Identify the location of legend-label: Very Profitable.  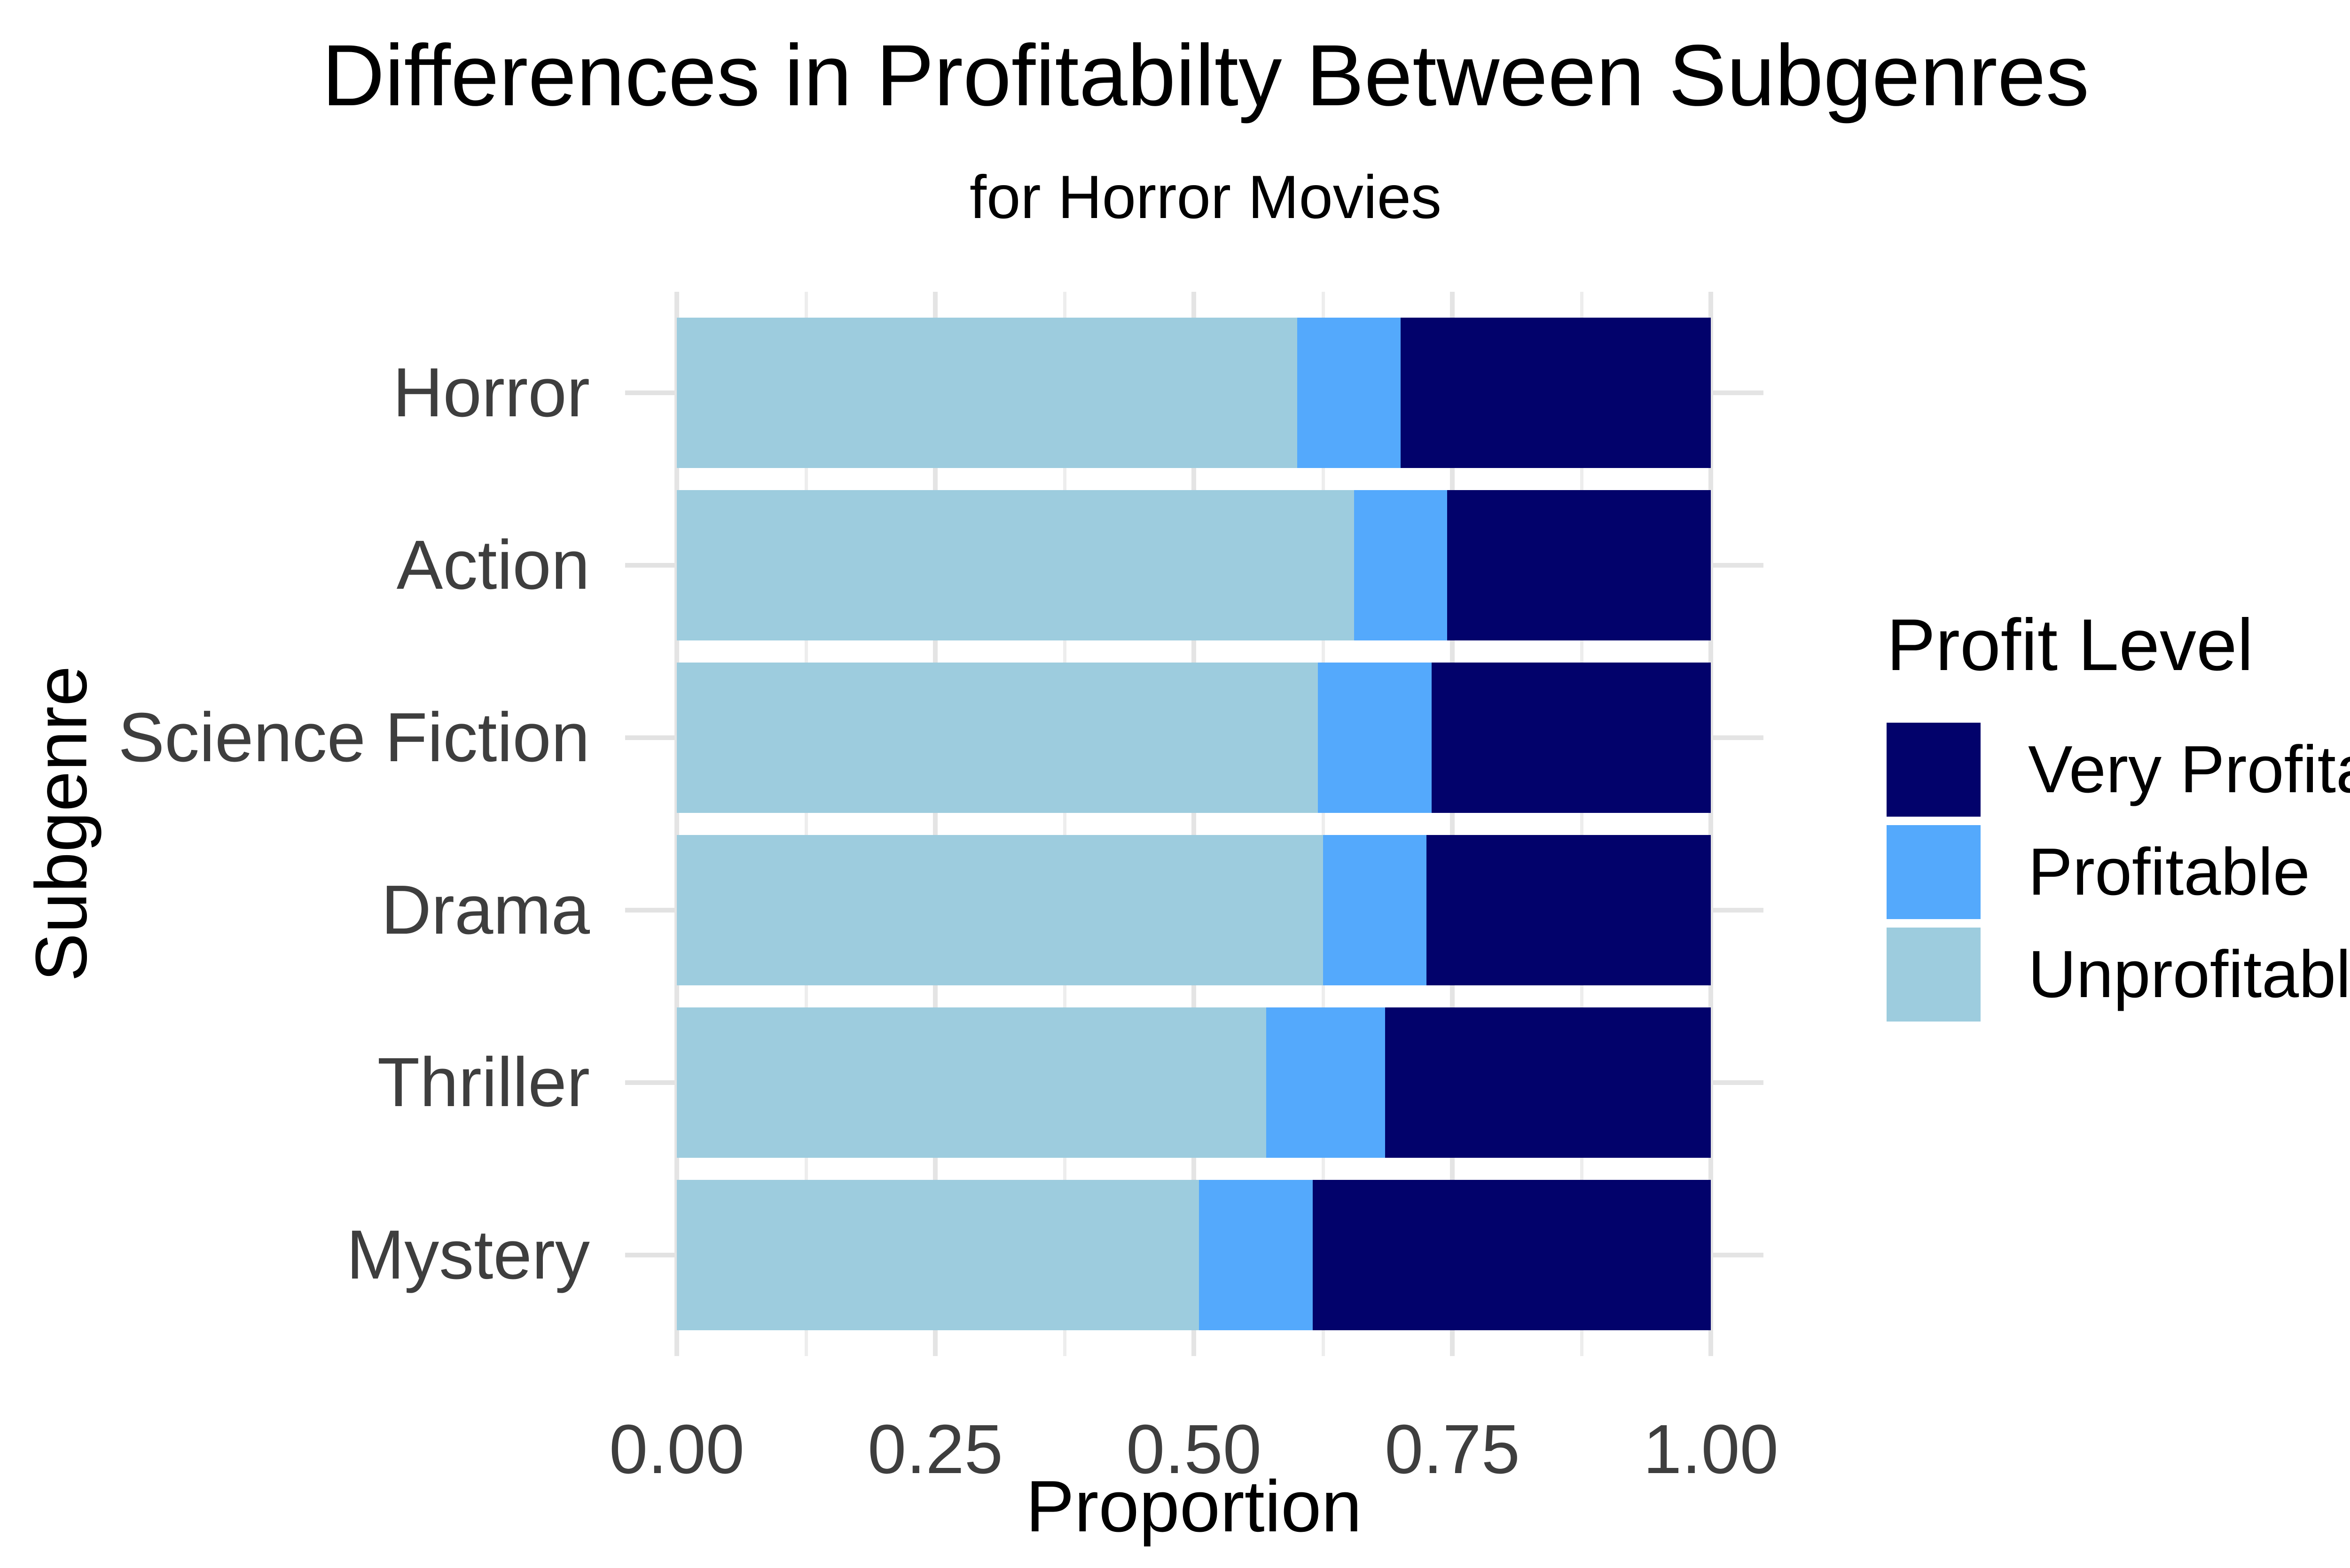
(2189, 769).